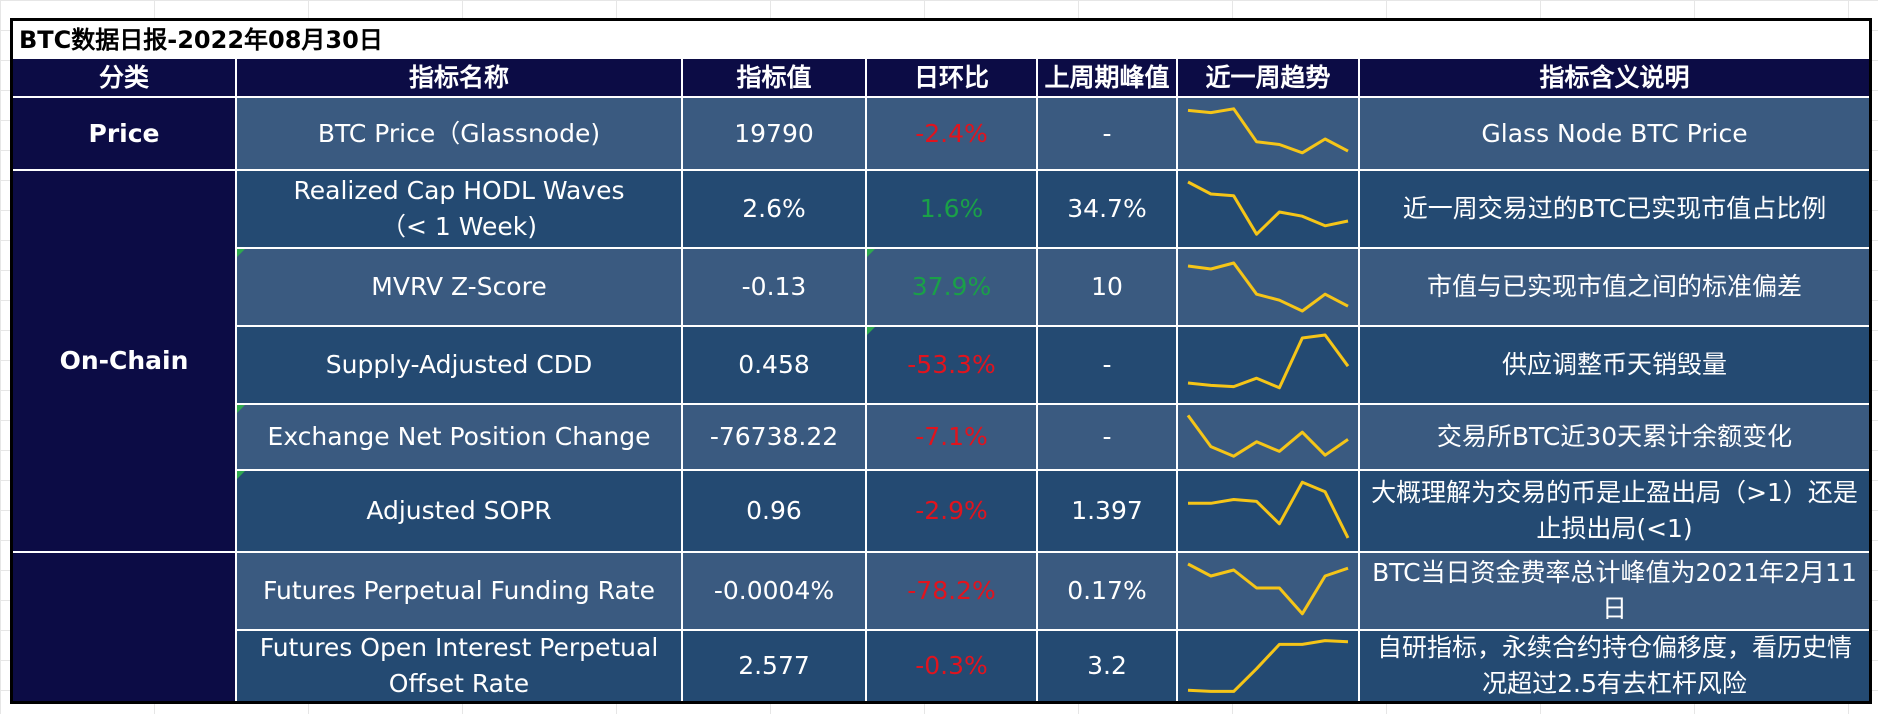 The image size is (1878, 714). I want to click on indicator-description: 自研指标，永续合约持仓偏移度，看历史情况超过2.5有去杠杆风险, so click(1614, 666).